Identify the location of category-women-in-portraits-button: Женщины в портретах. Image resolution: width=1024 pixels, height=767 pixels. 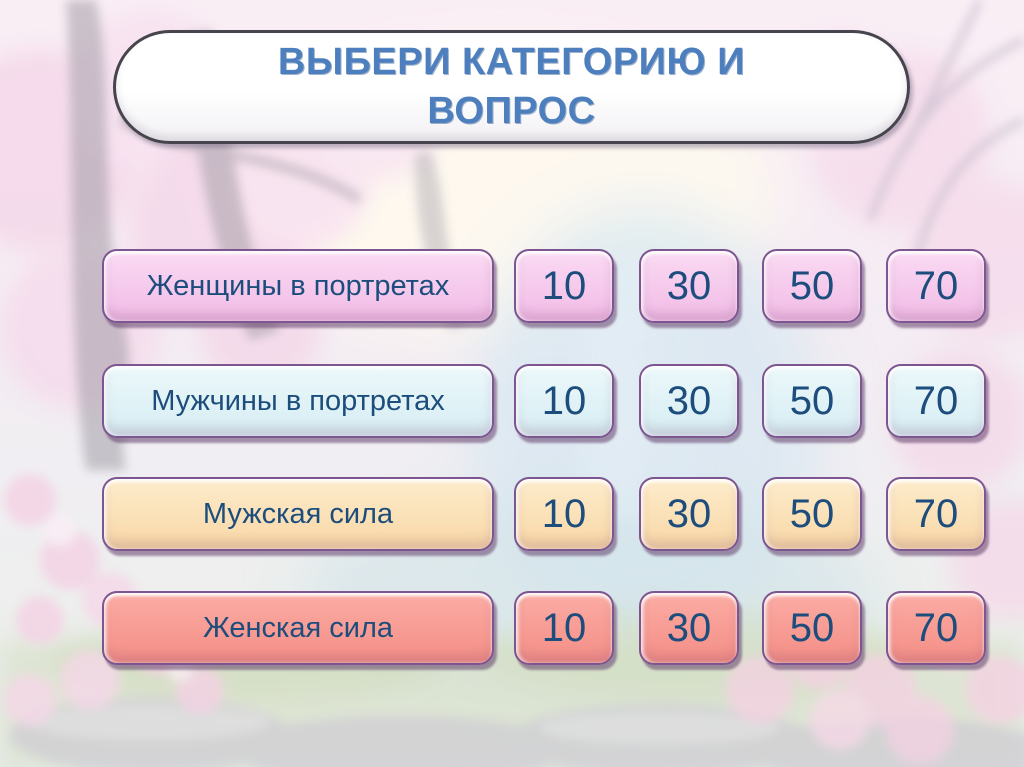
(298, 286).